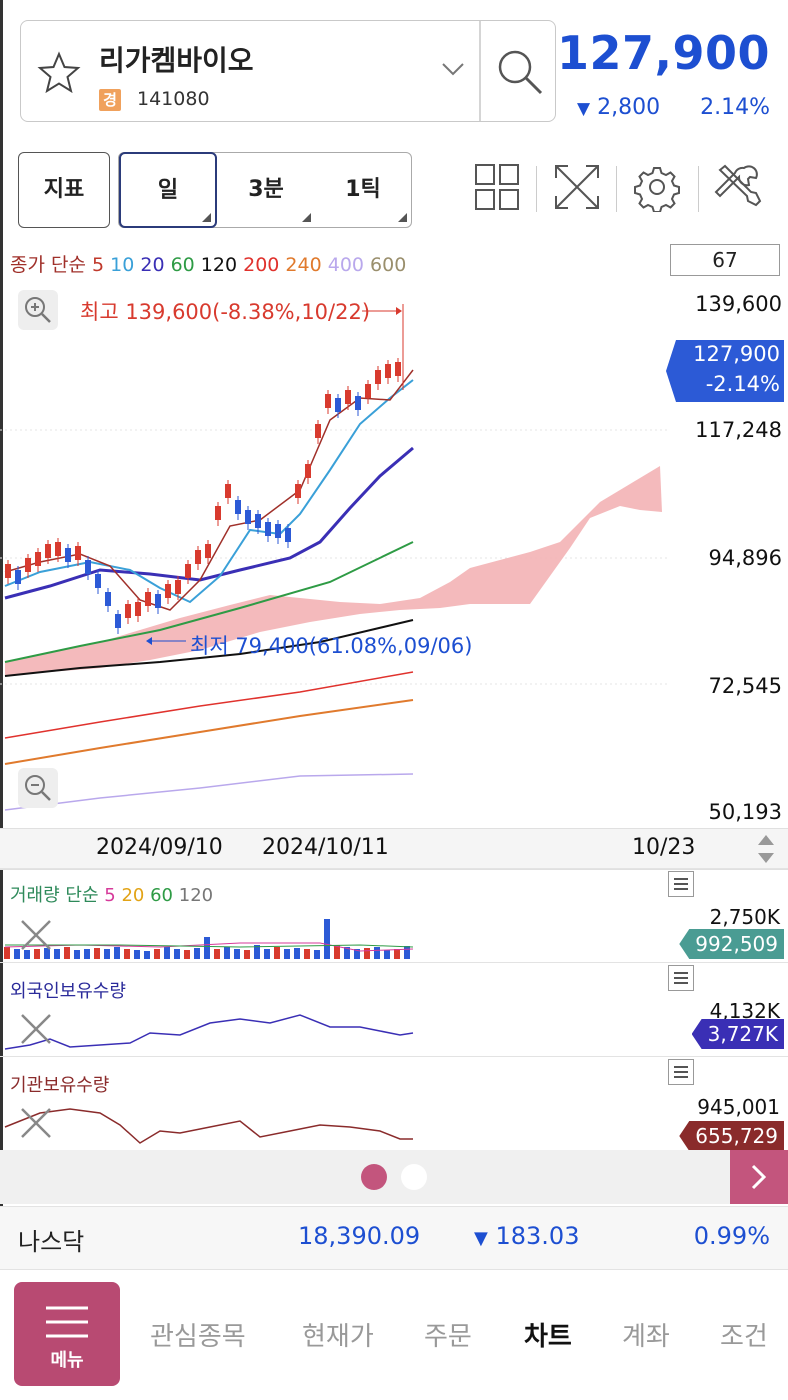  Describe the element at coordinates (394, 1335) in the screenshot. I see `bottom-navigation` at that location.